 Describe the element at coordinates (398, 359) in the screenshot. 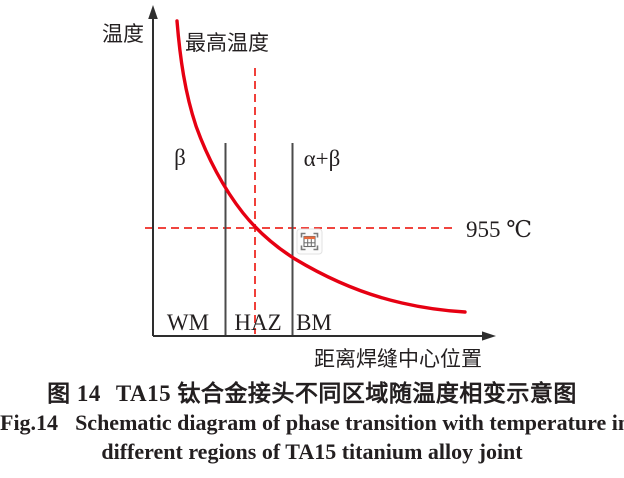

I see `x-axis-label: 距离焊缝中心位置` at that location.